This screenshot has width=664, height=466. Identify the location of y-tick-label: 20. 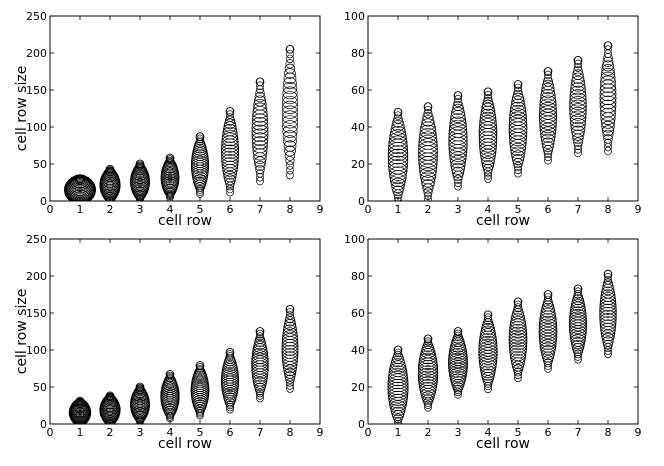
(358, 164).